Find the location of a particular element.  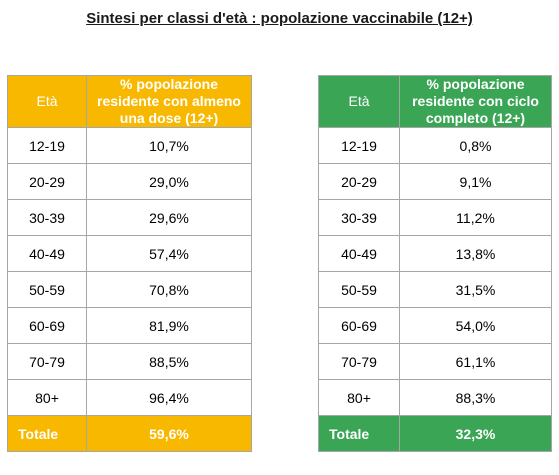

table-row: 60-69 81,9% is located at coordinates (129, 325).